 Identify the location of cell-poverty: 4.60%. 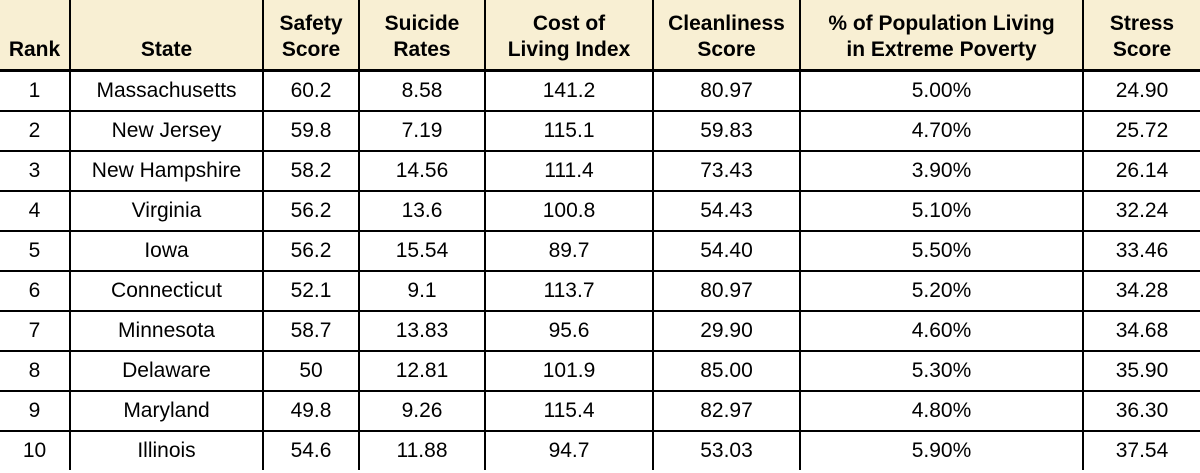
(941, 331).